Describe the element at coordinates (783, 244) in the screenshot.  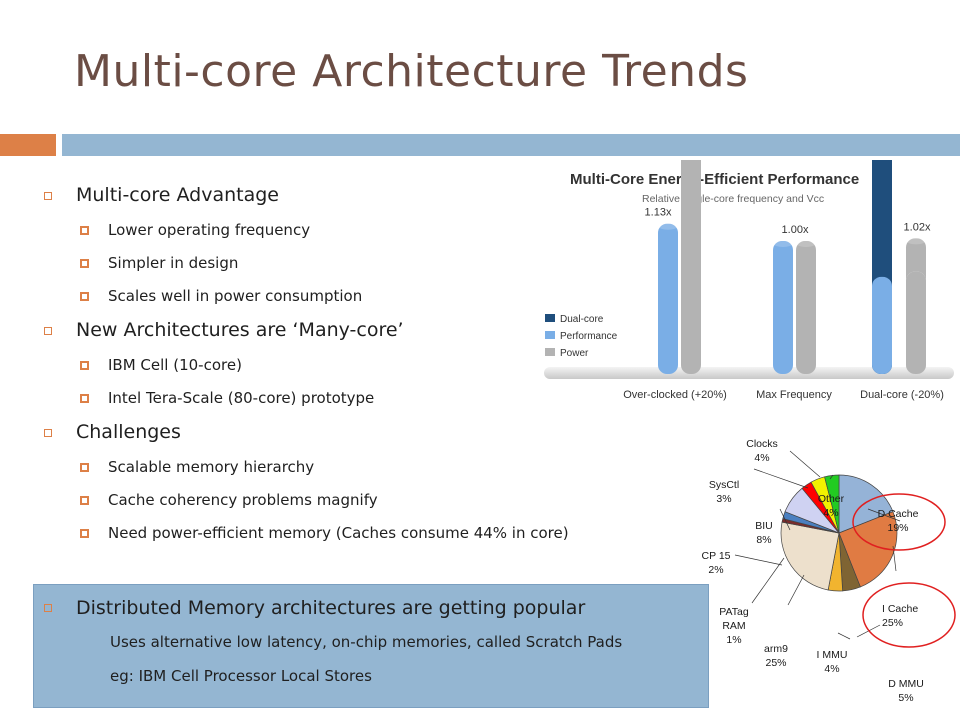
I see `bar-performance-maxfreq-cap` at that location.